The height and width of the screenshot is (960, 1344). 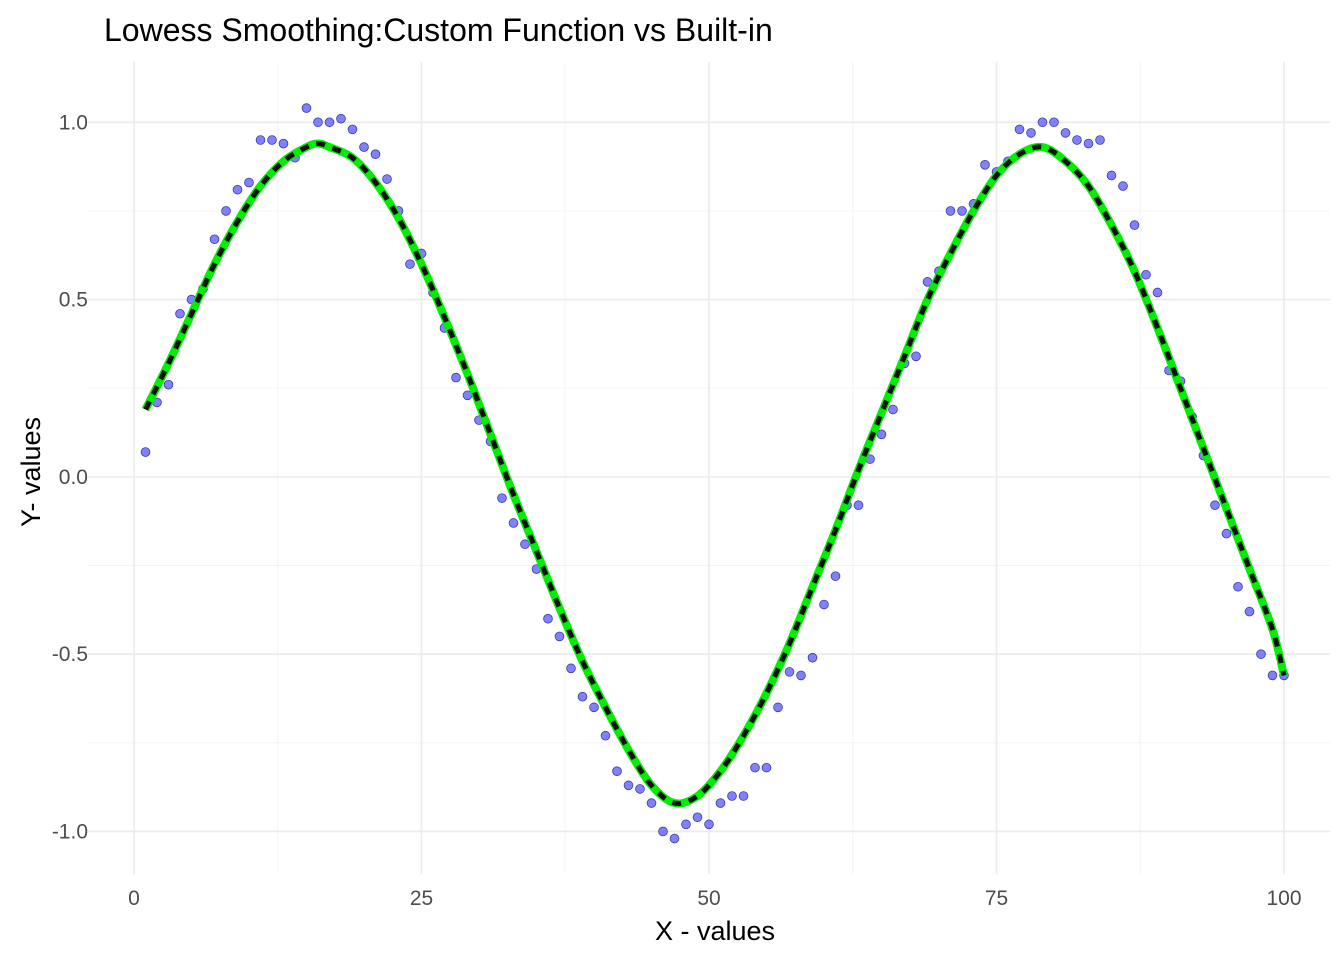 I want to click on x-axis-title: X - values, so click(x=715, y=931).